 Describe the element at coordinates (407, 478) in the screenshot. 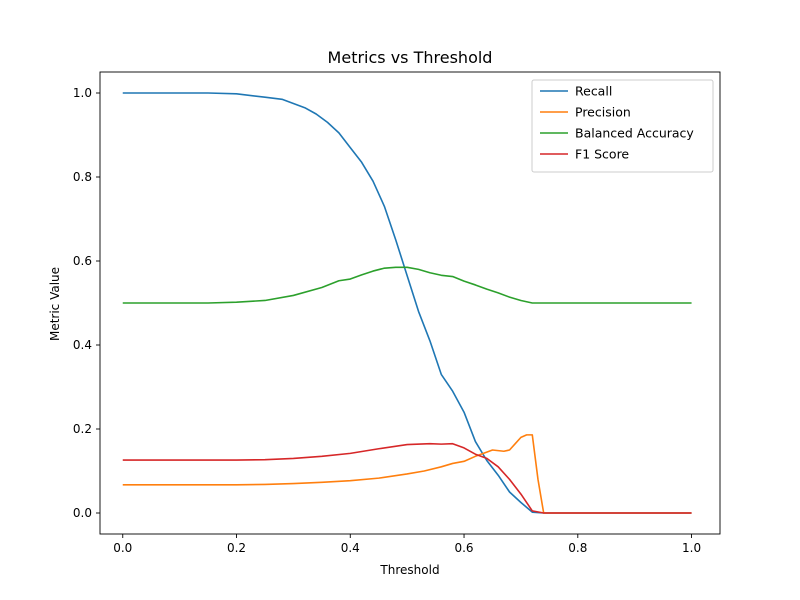

I see `series-line-f1-score` at that location.